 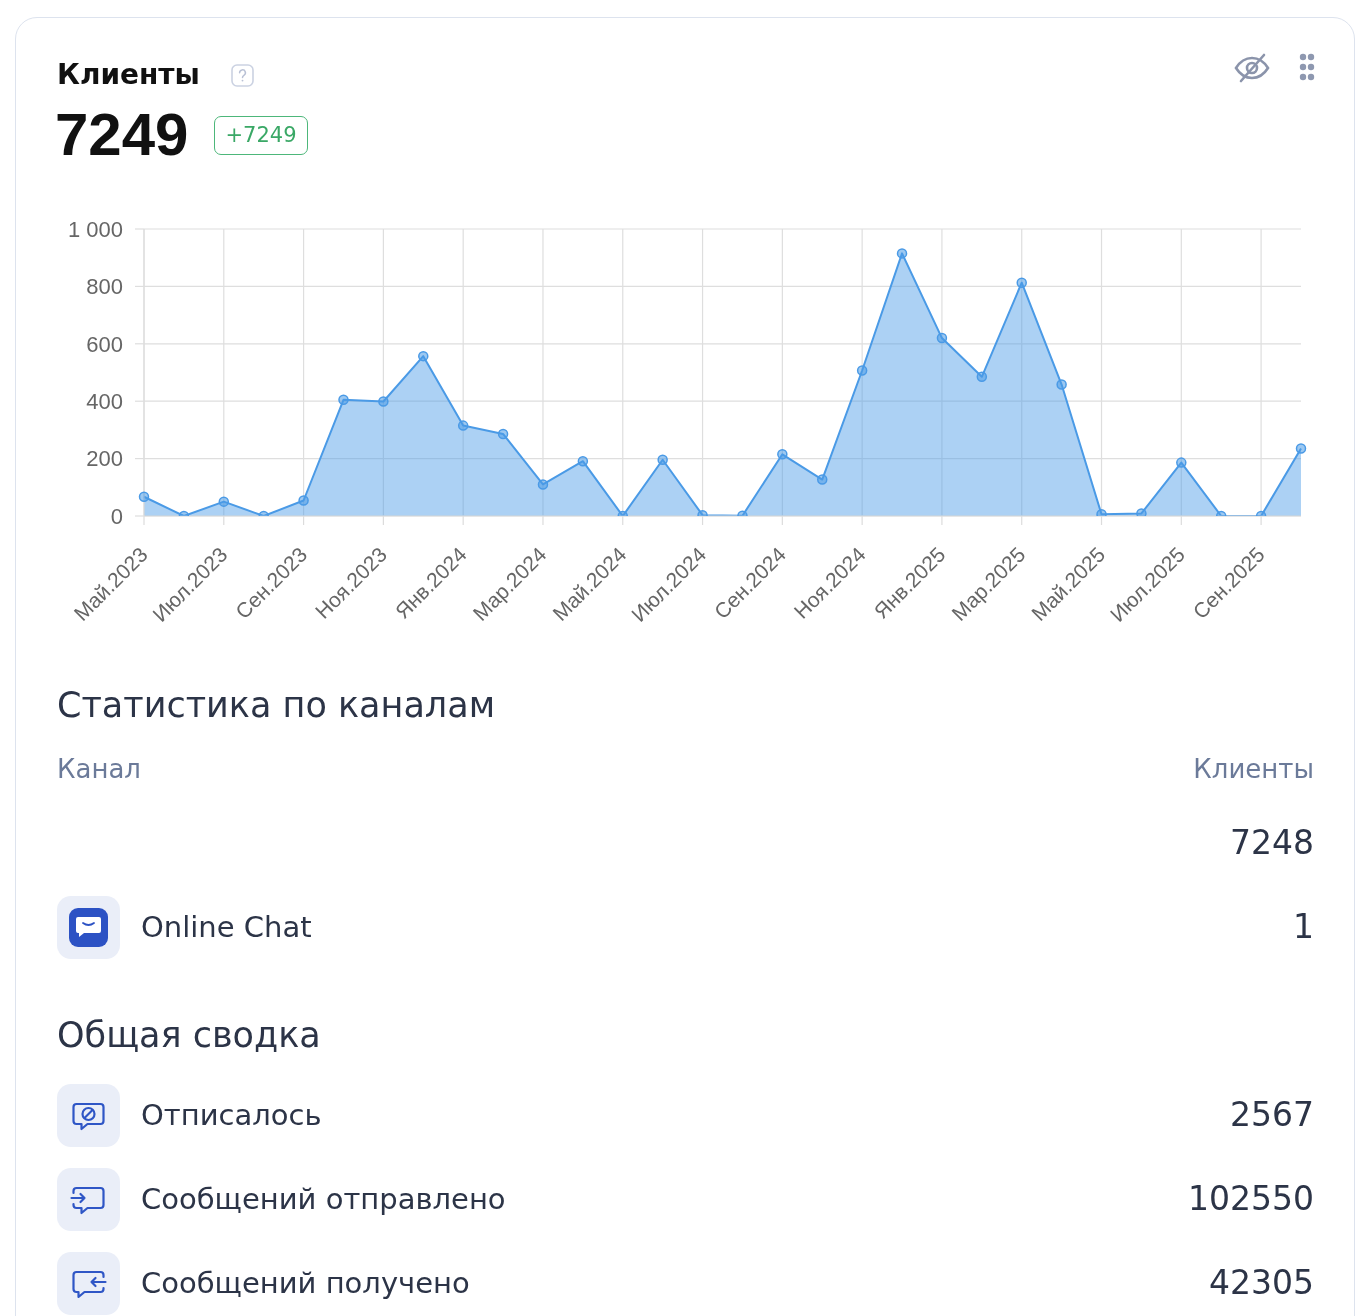 I want to click on text: Общая сводка, so click(x=189, y=1035).